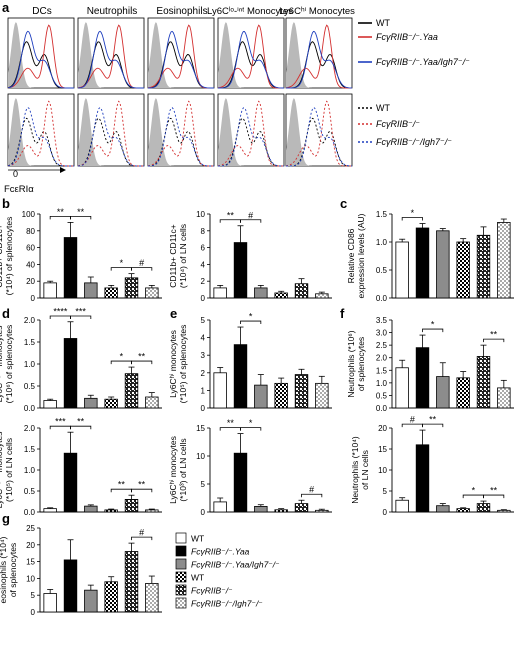 This screenshot has width=520, height=647. Describe the element at coordinates (29, 214) in the screenshot. I see `y-tick-label: 100` at that location.